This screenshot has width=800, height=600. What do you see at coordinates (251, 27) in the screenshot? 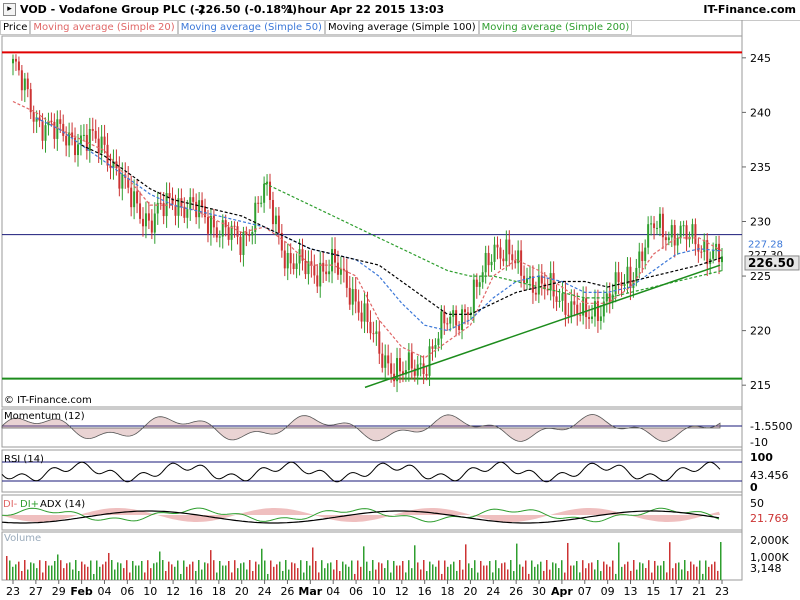
I see `legend-ma50: Moving average (Simple 50)` at bounding box center [251, 27].